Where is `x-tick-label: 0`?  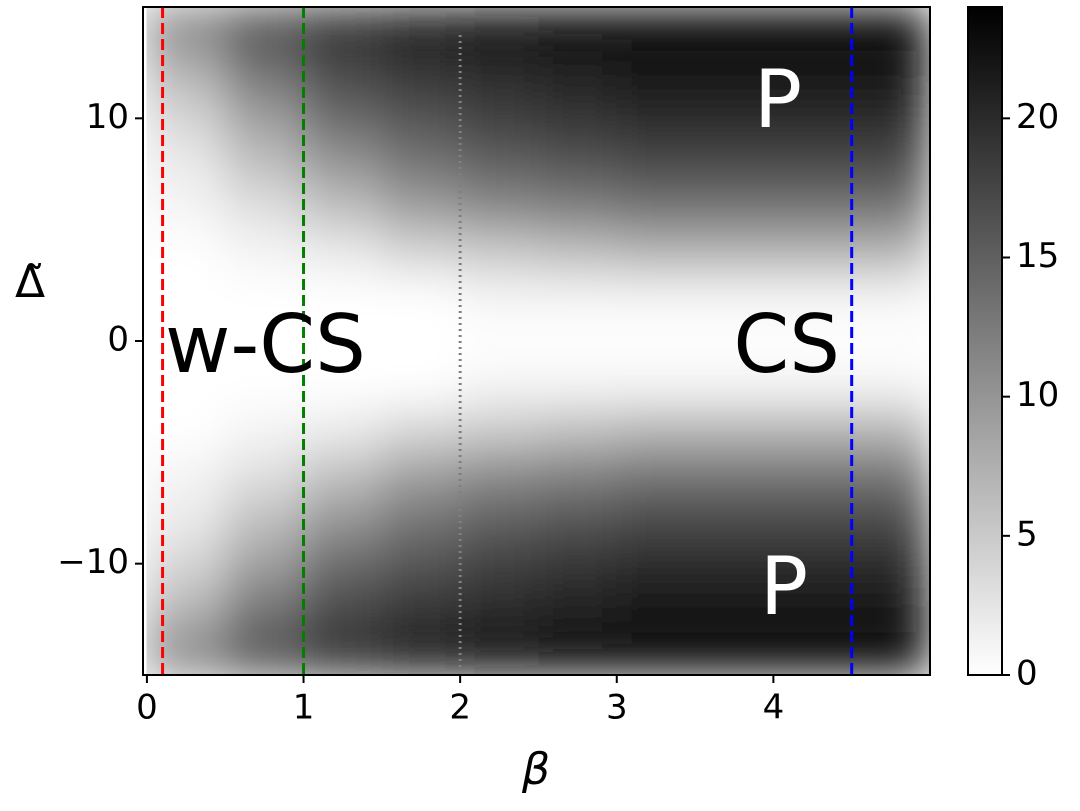 x-tick-label: 0 is located at coordinates (147, 708).